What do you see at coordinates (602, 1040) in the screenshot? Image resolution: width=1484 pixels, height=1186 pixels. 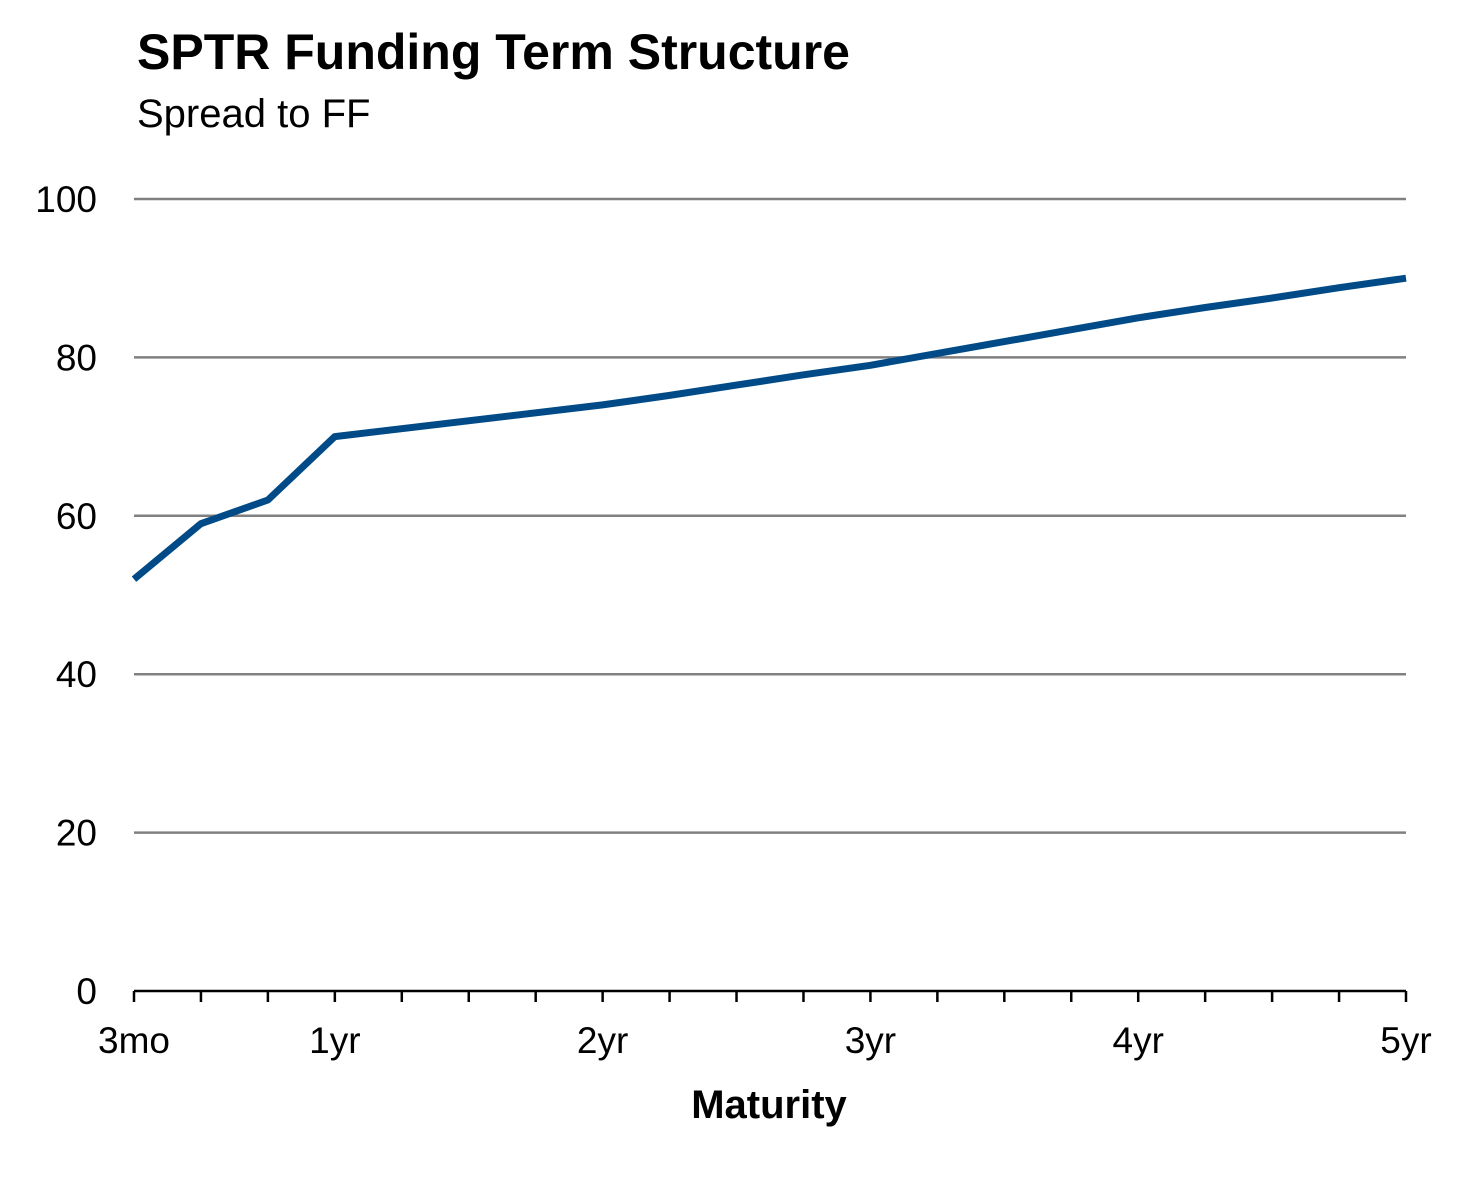 I see `x-tick-label: 2yr` at bounding box center [602, 1040].